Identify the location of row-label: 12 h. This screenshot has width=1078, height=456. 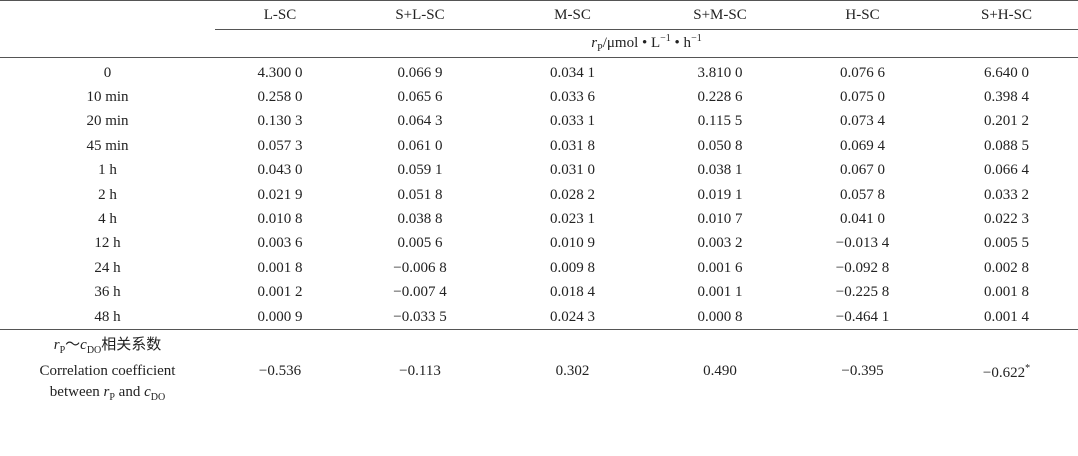
(107, 243).